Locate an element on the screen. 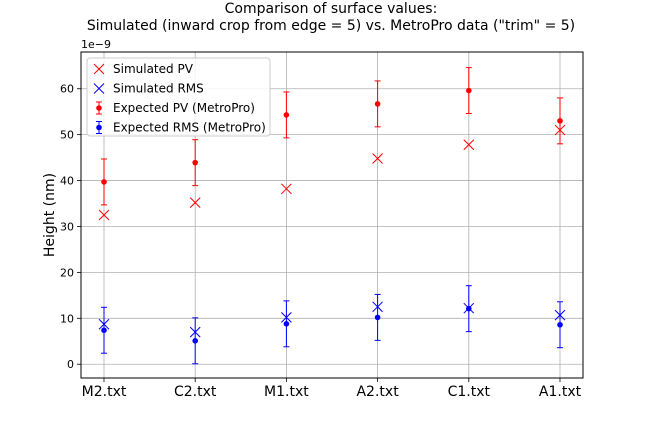  y-tick-label: 60 is located at coordinates (67, 89).